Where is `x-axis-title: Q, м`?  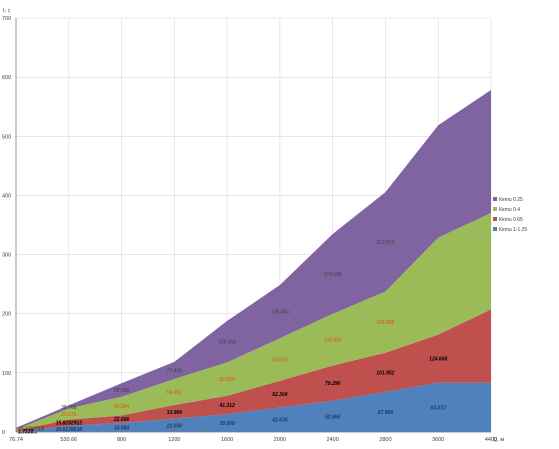 x-axis-title: Q, м is located at coordinates (498, 440).